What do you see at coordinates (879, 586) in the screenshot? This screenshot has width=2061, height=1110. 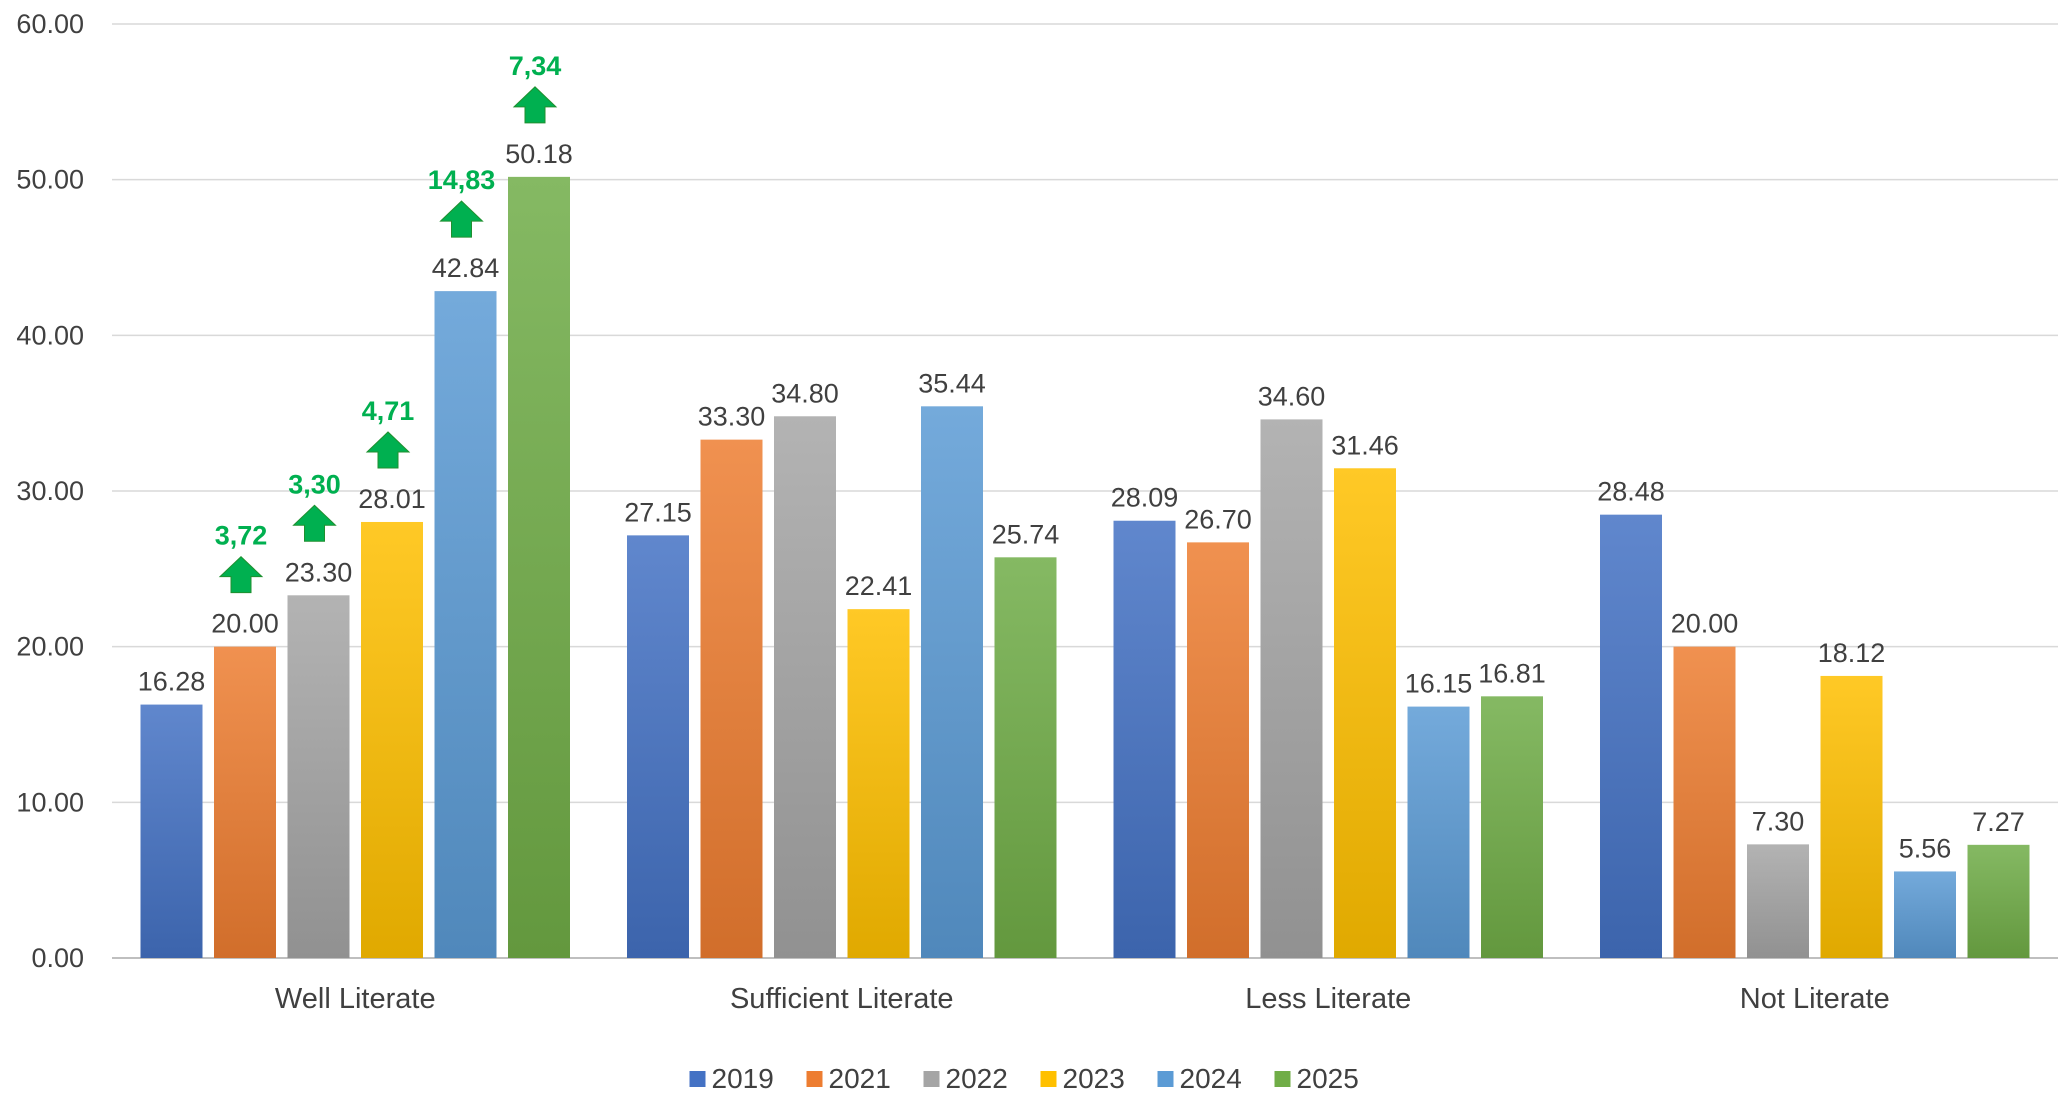 I see `data-label: 22.41` at bounding box center [879, 586].